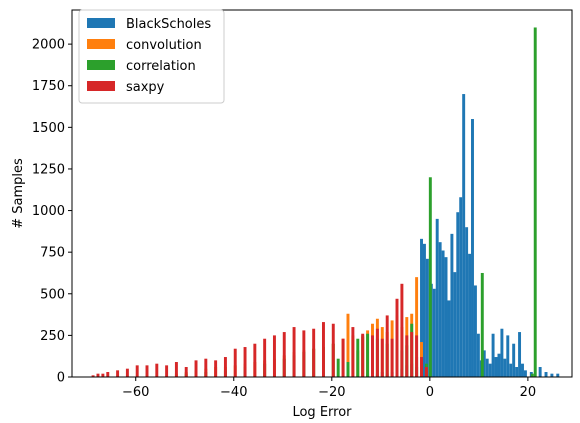 The image size is (580, 423). I want to click on x-axis: −60 −40 −20 0 20, so click(329, 388).